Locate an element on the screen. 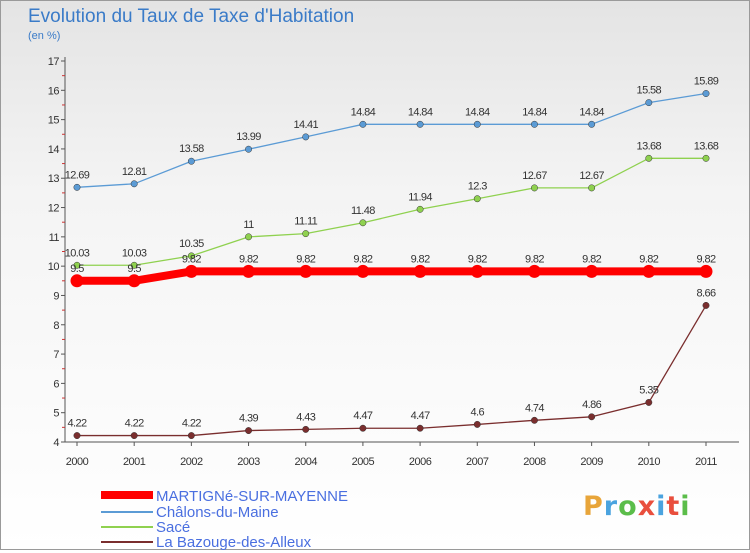 This screenshot has width=750, height=553. data-label: 4.43 is located at coordinates (305, 417).